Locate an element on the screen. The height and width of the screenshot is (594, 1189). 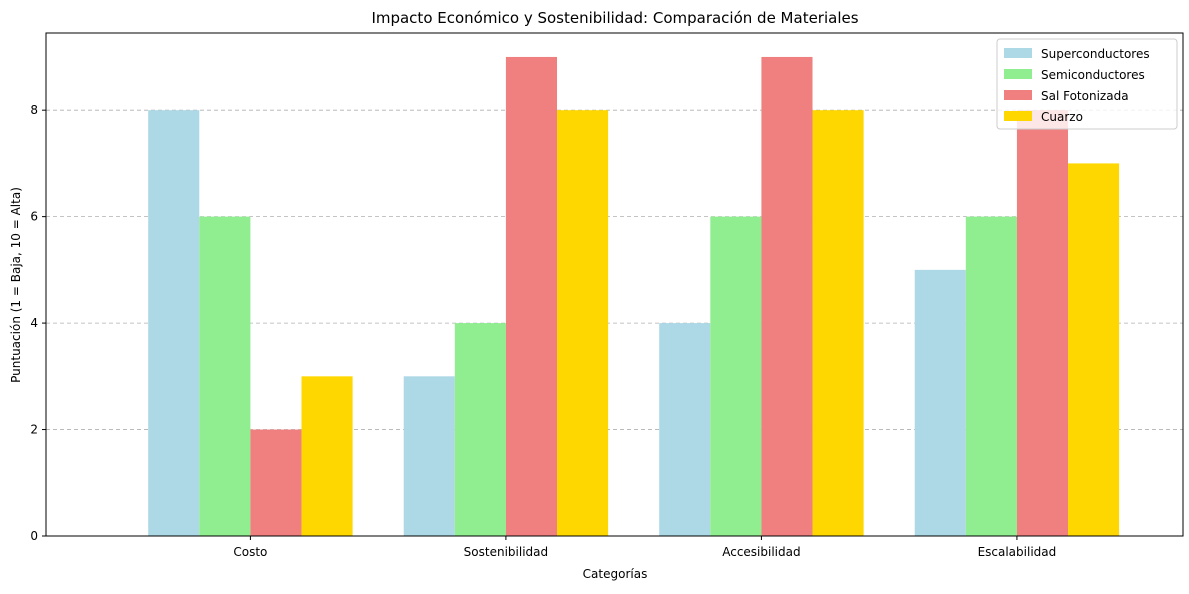
y-axis: 0 2 4 6 8 is located at coordinates (38, 323).